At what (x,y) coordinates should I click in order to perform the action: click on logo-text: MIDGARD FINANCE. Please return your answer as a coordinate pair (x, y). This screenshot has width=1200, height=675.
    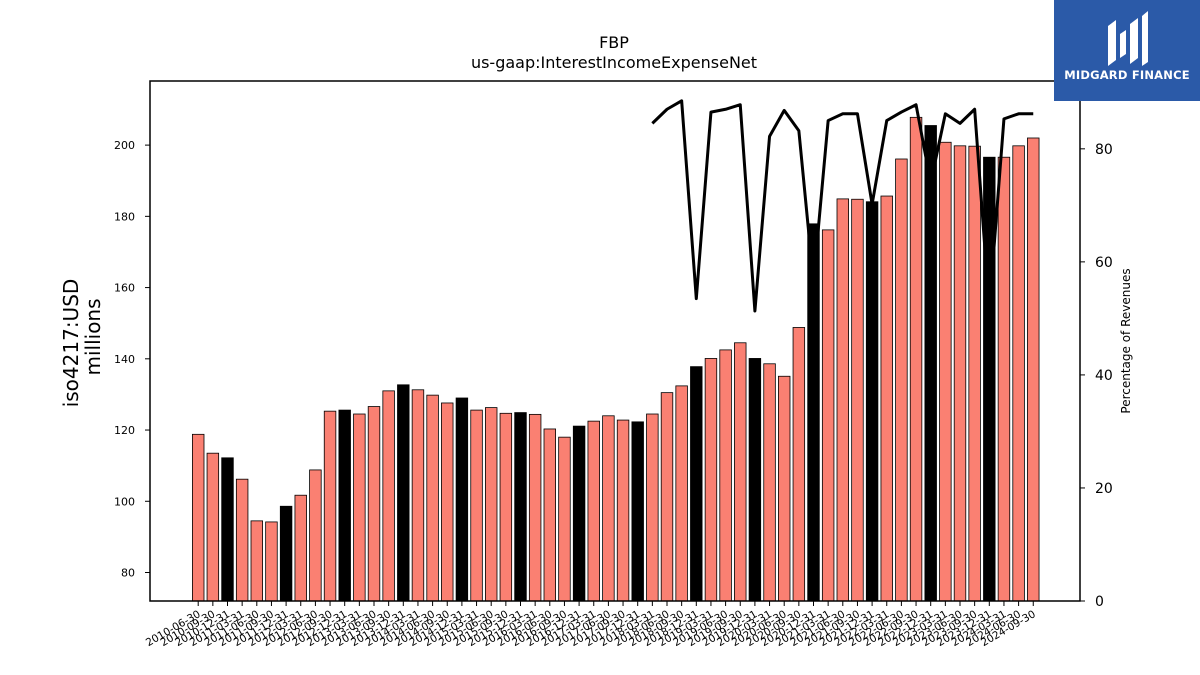
    Looking at the image, I should click on (1127, 75).